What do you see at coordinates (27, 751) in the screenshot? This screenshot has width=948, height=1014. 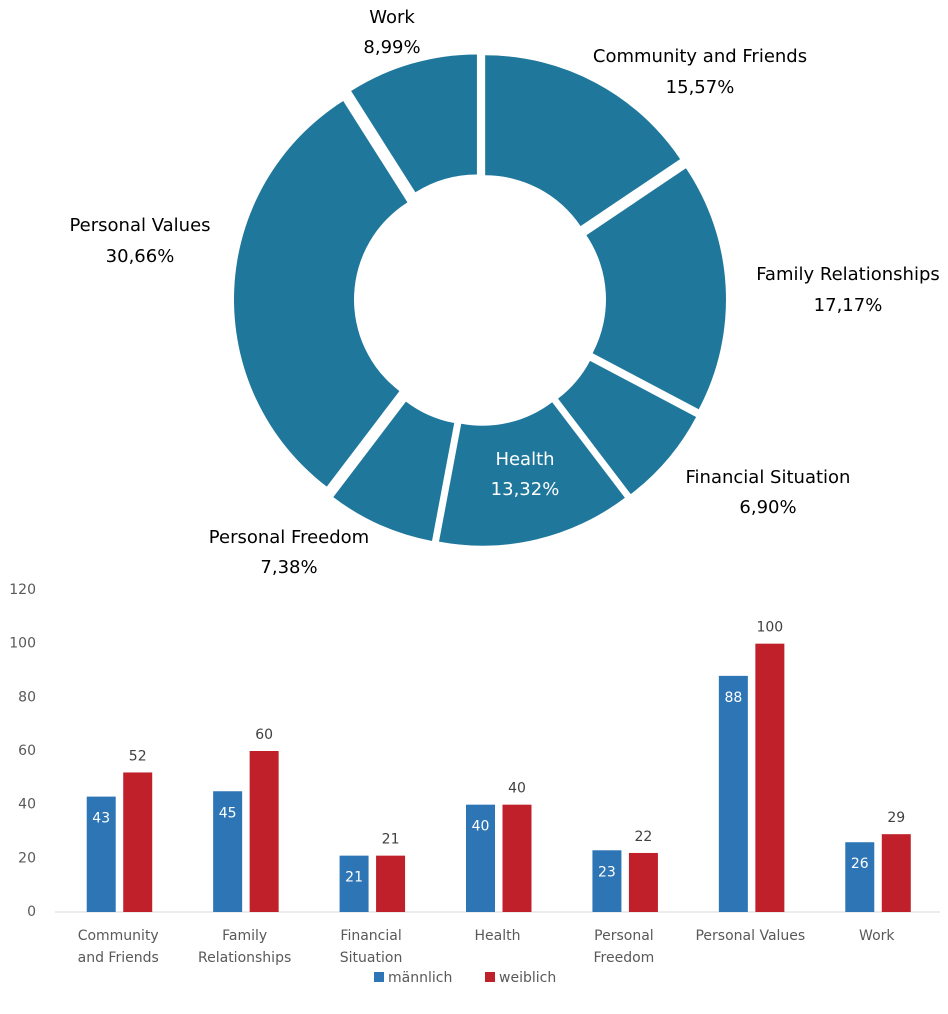 I see `y-tick-label: 60` at bounding box center [27, 751].